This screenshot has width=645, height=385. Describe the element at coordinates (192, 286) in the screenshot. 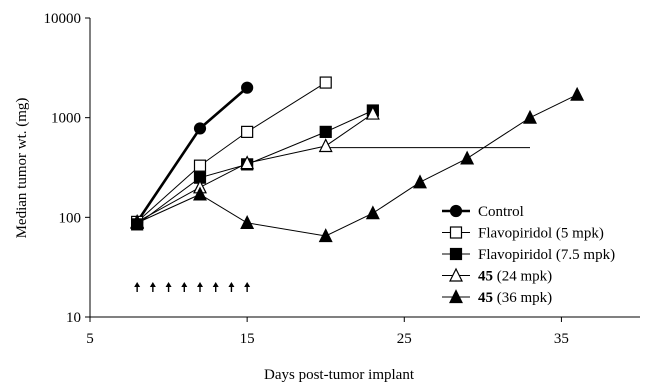

I see `dosing-arrows` at that location.